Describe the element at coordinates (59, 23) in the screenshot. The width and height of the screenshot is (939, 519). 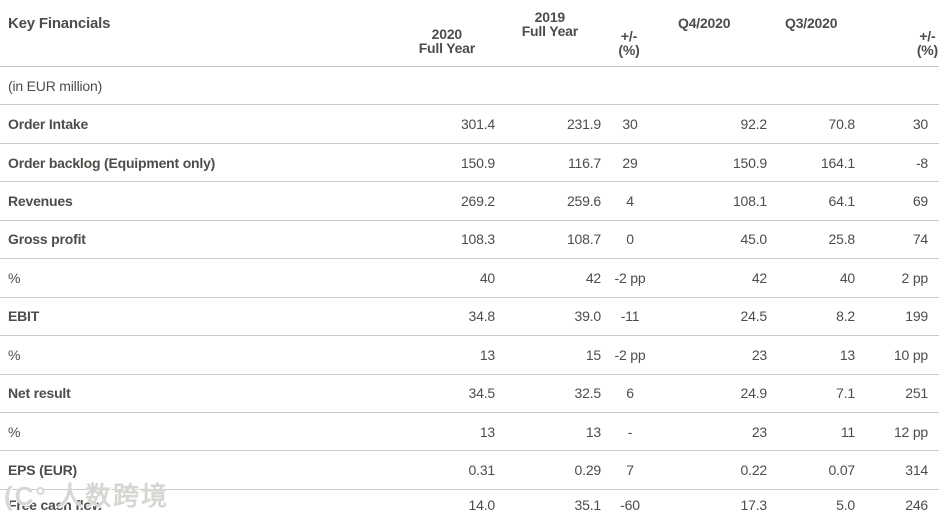
I see `page-title: Key Financials` at that location.